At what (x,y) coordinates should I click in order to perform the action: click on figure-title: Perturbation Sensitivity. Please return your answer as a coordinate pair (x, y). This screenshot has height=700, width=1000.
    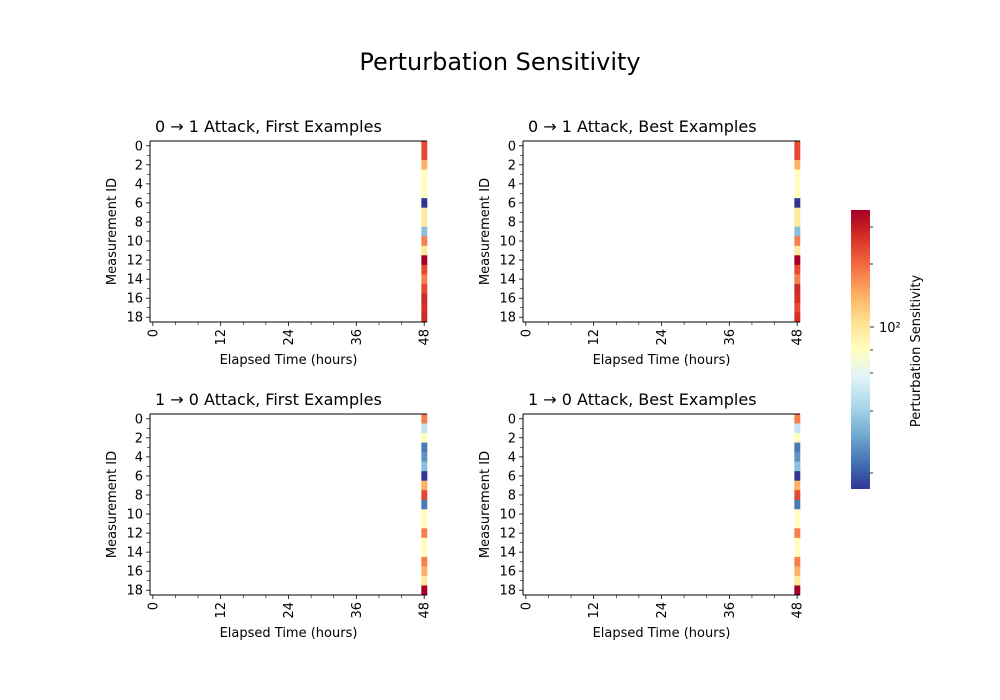
    Looking at the image, I should click on (499, 62).